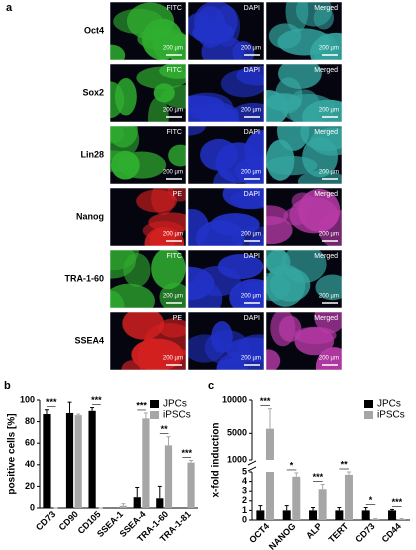  Describe the element at coordinates (165, 429) in the screenshot. I see `significance-label: **` at that location.